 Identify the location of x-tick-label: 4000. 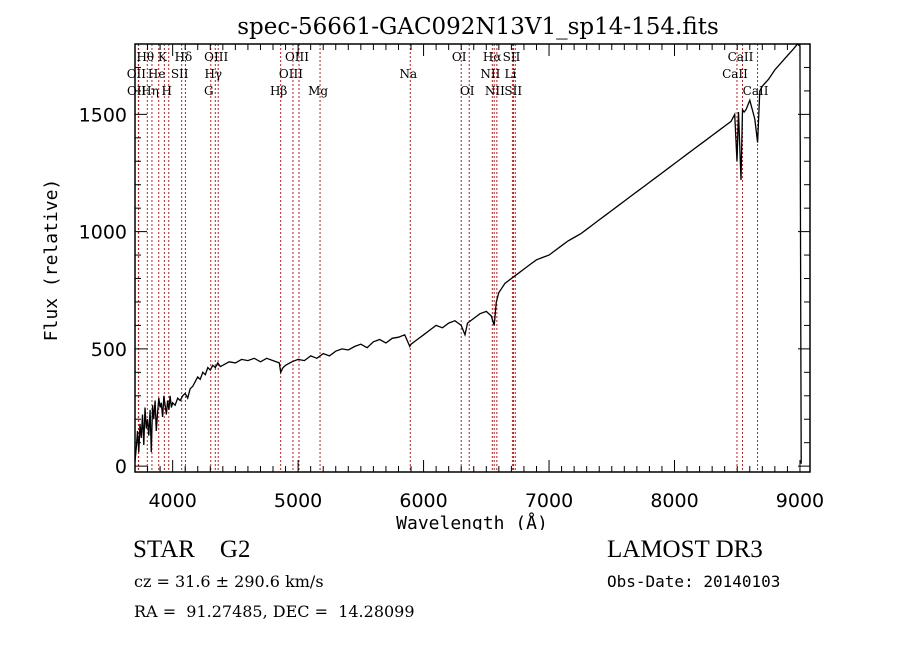
(172, 501).